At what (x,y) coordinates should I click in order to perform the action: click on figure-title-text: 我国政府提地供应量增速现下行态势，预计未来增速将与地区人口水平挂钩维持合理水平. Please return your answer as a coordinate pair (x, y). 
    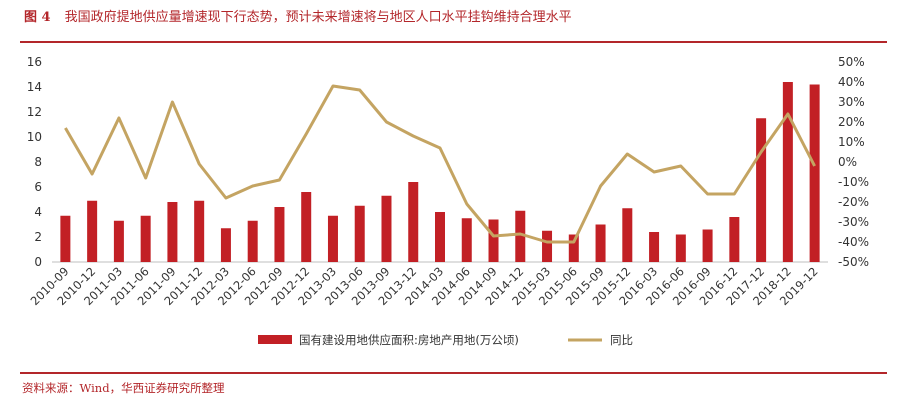
    Looking at the image, I should click on (318, 17).